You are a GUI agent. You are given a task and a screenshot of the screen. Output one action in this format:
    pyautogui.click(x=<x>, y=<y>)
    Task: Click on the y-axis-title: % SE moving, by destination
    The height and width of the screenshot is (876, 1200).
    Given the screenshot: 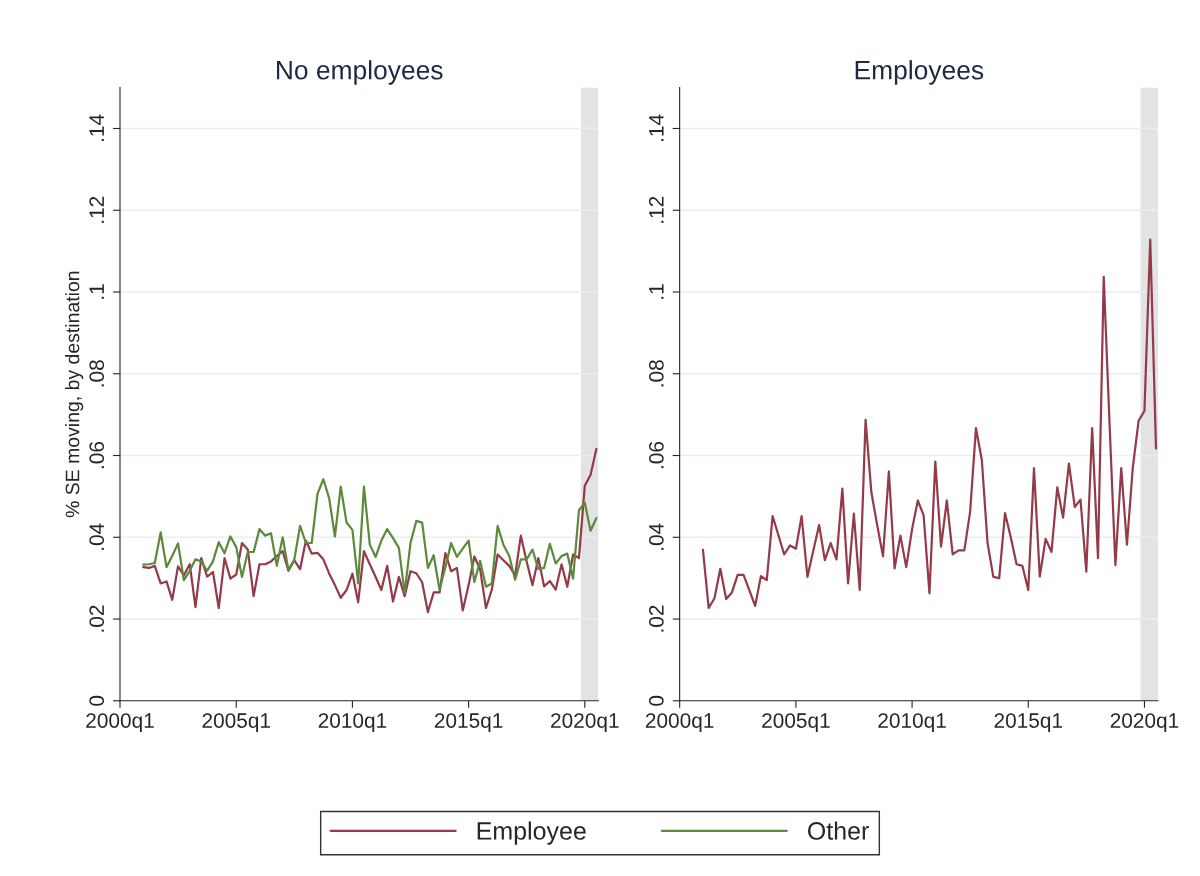 What is the action you would take?
    pyautogui.click(x=74, y=394)
    